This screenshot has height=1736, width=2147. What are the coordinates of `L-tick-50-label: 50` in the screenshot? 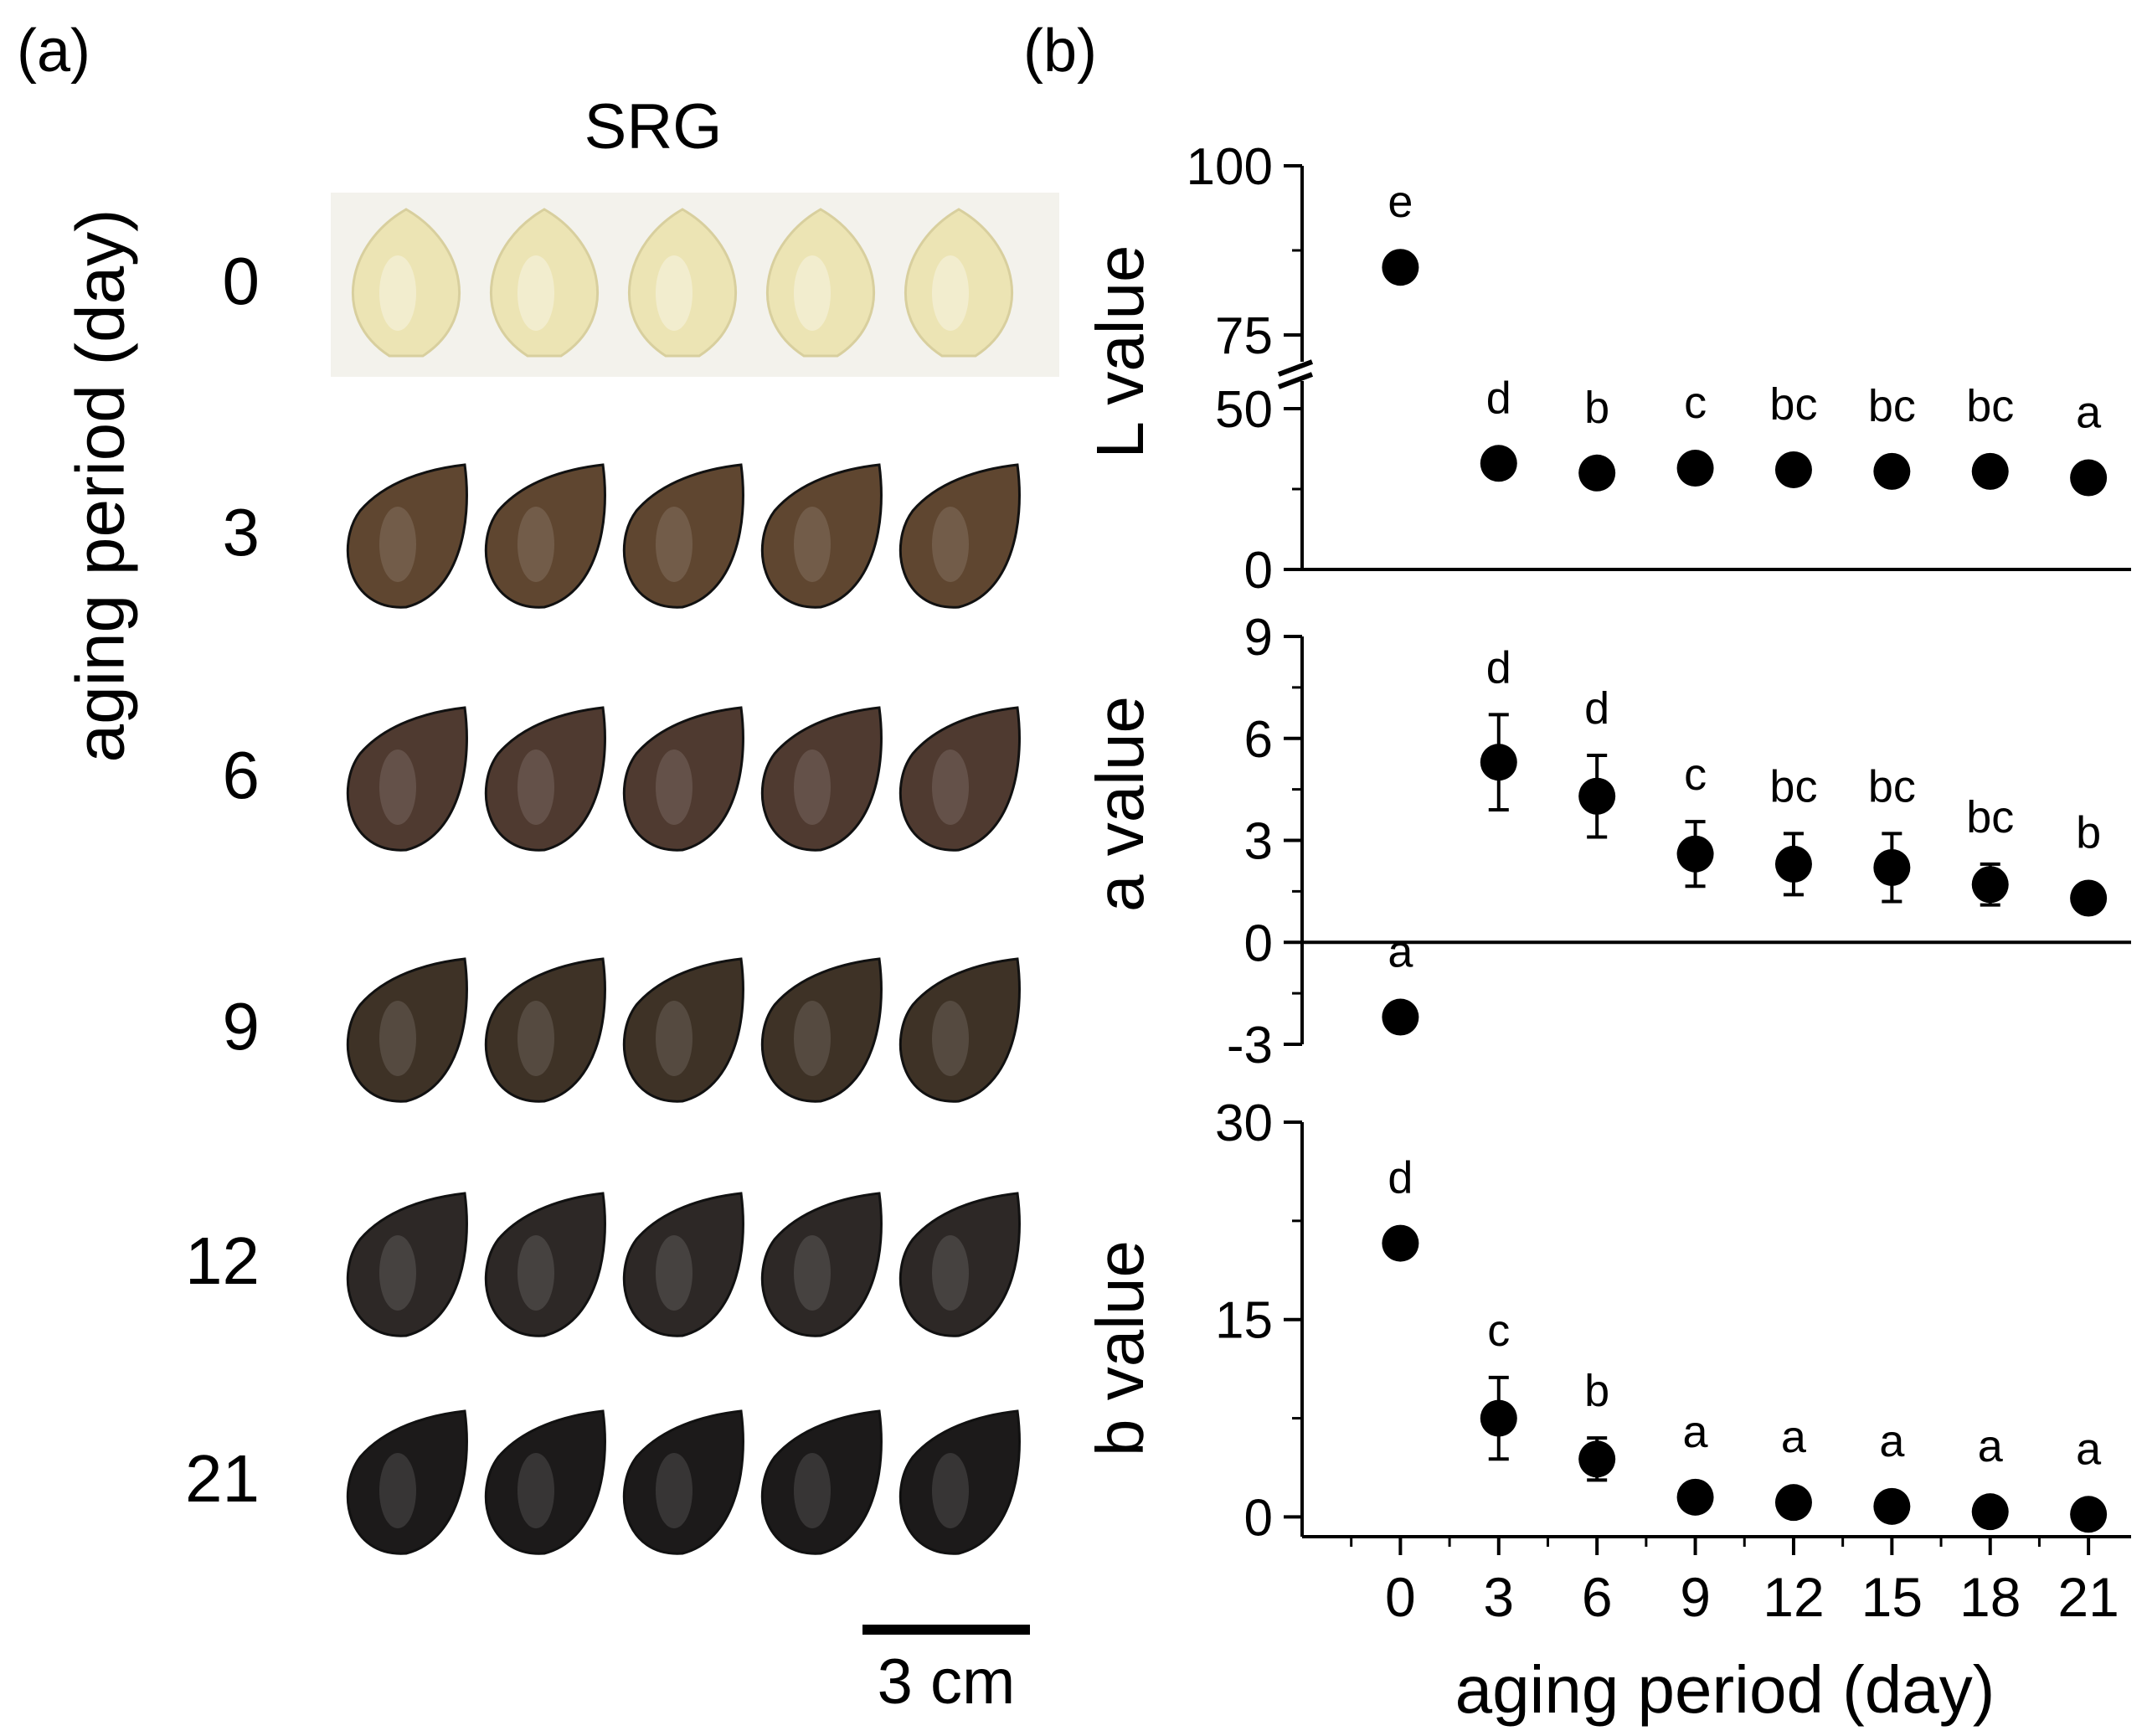 It's located at (1244, 410).